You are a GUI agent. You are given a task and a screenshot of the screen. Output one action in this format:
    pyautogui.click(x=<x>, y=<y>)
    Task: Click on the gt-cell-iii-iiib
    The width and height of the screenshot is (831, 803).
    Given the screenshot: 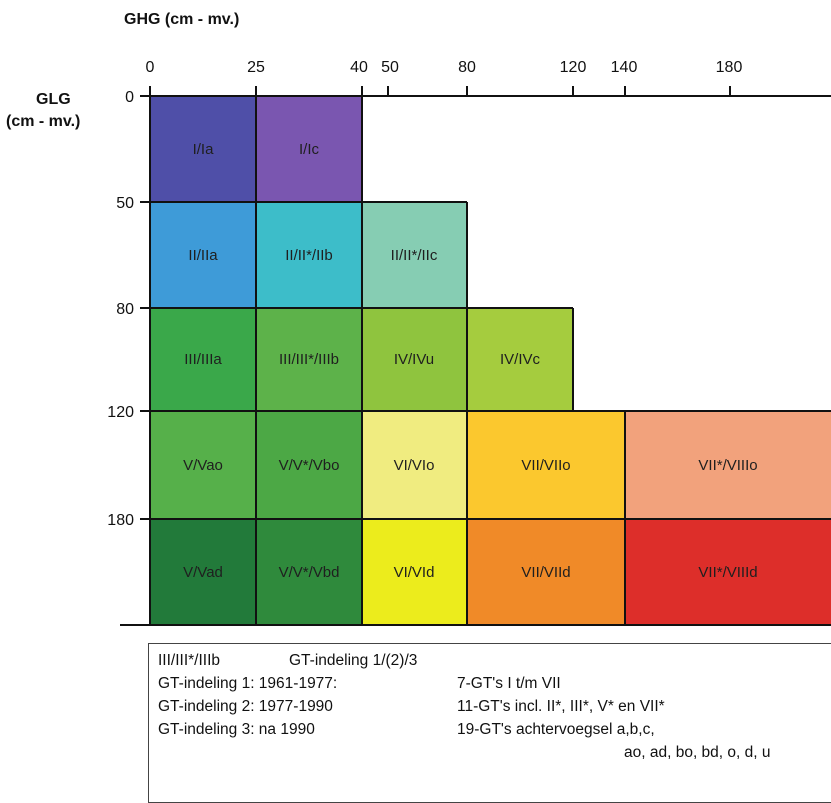 What is the action you would take?
    pyautogui.click(x=309, y=359)
    